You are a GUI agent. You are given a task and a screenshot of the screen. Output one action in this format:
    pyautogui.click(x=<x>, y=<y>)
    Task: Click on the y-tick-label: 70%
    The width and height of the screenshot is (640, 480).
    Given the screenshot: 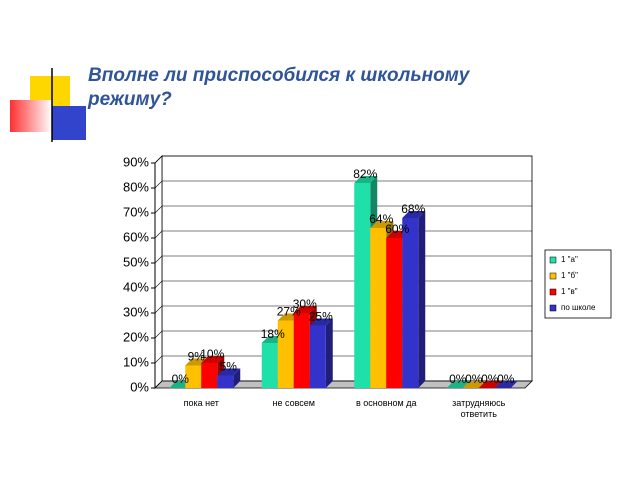 What is the action you would take?
    pyautogui.click(x=136, y=211)
    